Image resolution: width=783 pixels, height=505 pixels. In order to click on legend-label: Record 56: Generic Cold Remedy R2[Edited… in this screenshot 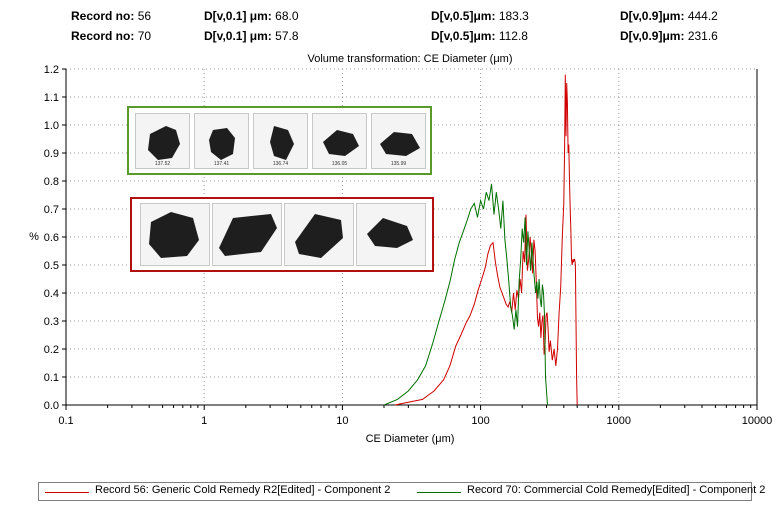, I will do `click(243, 490)`.